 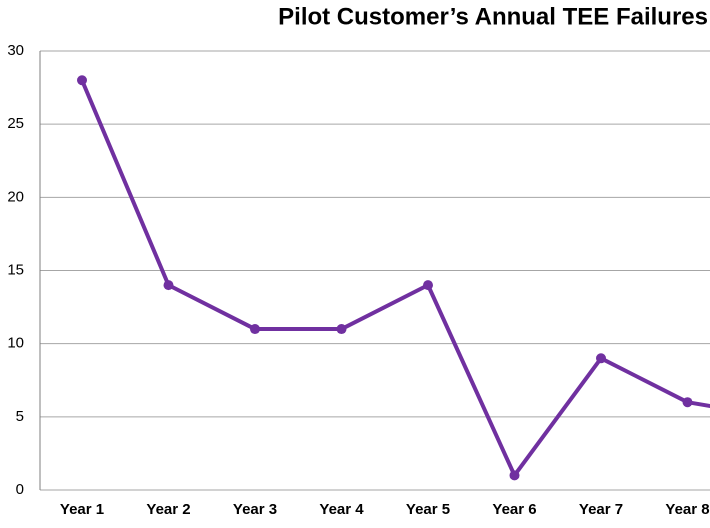 What do you see at coordinates (255, 509) in the screenshot?
I see `x-tick-label: Year 3` at bounding box center [255, 509].